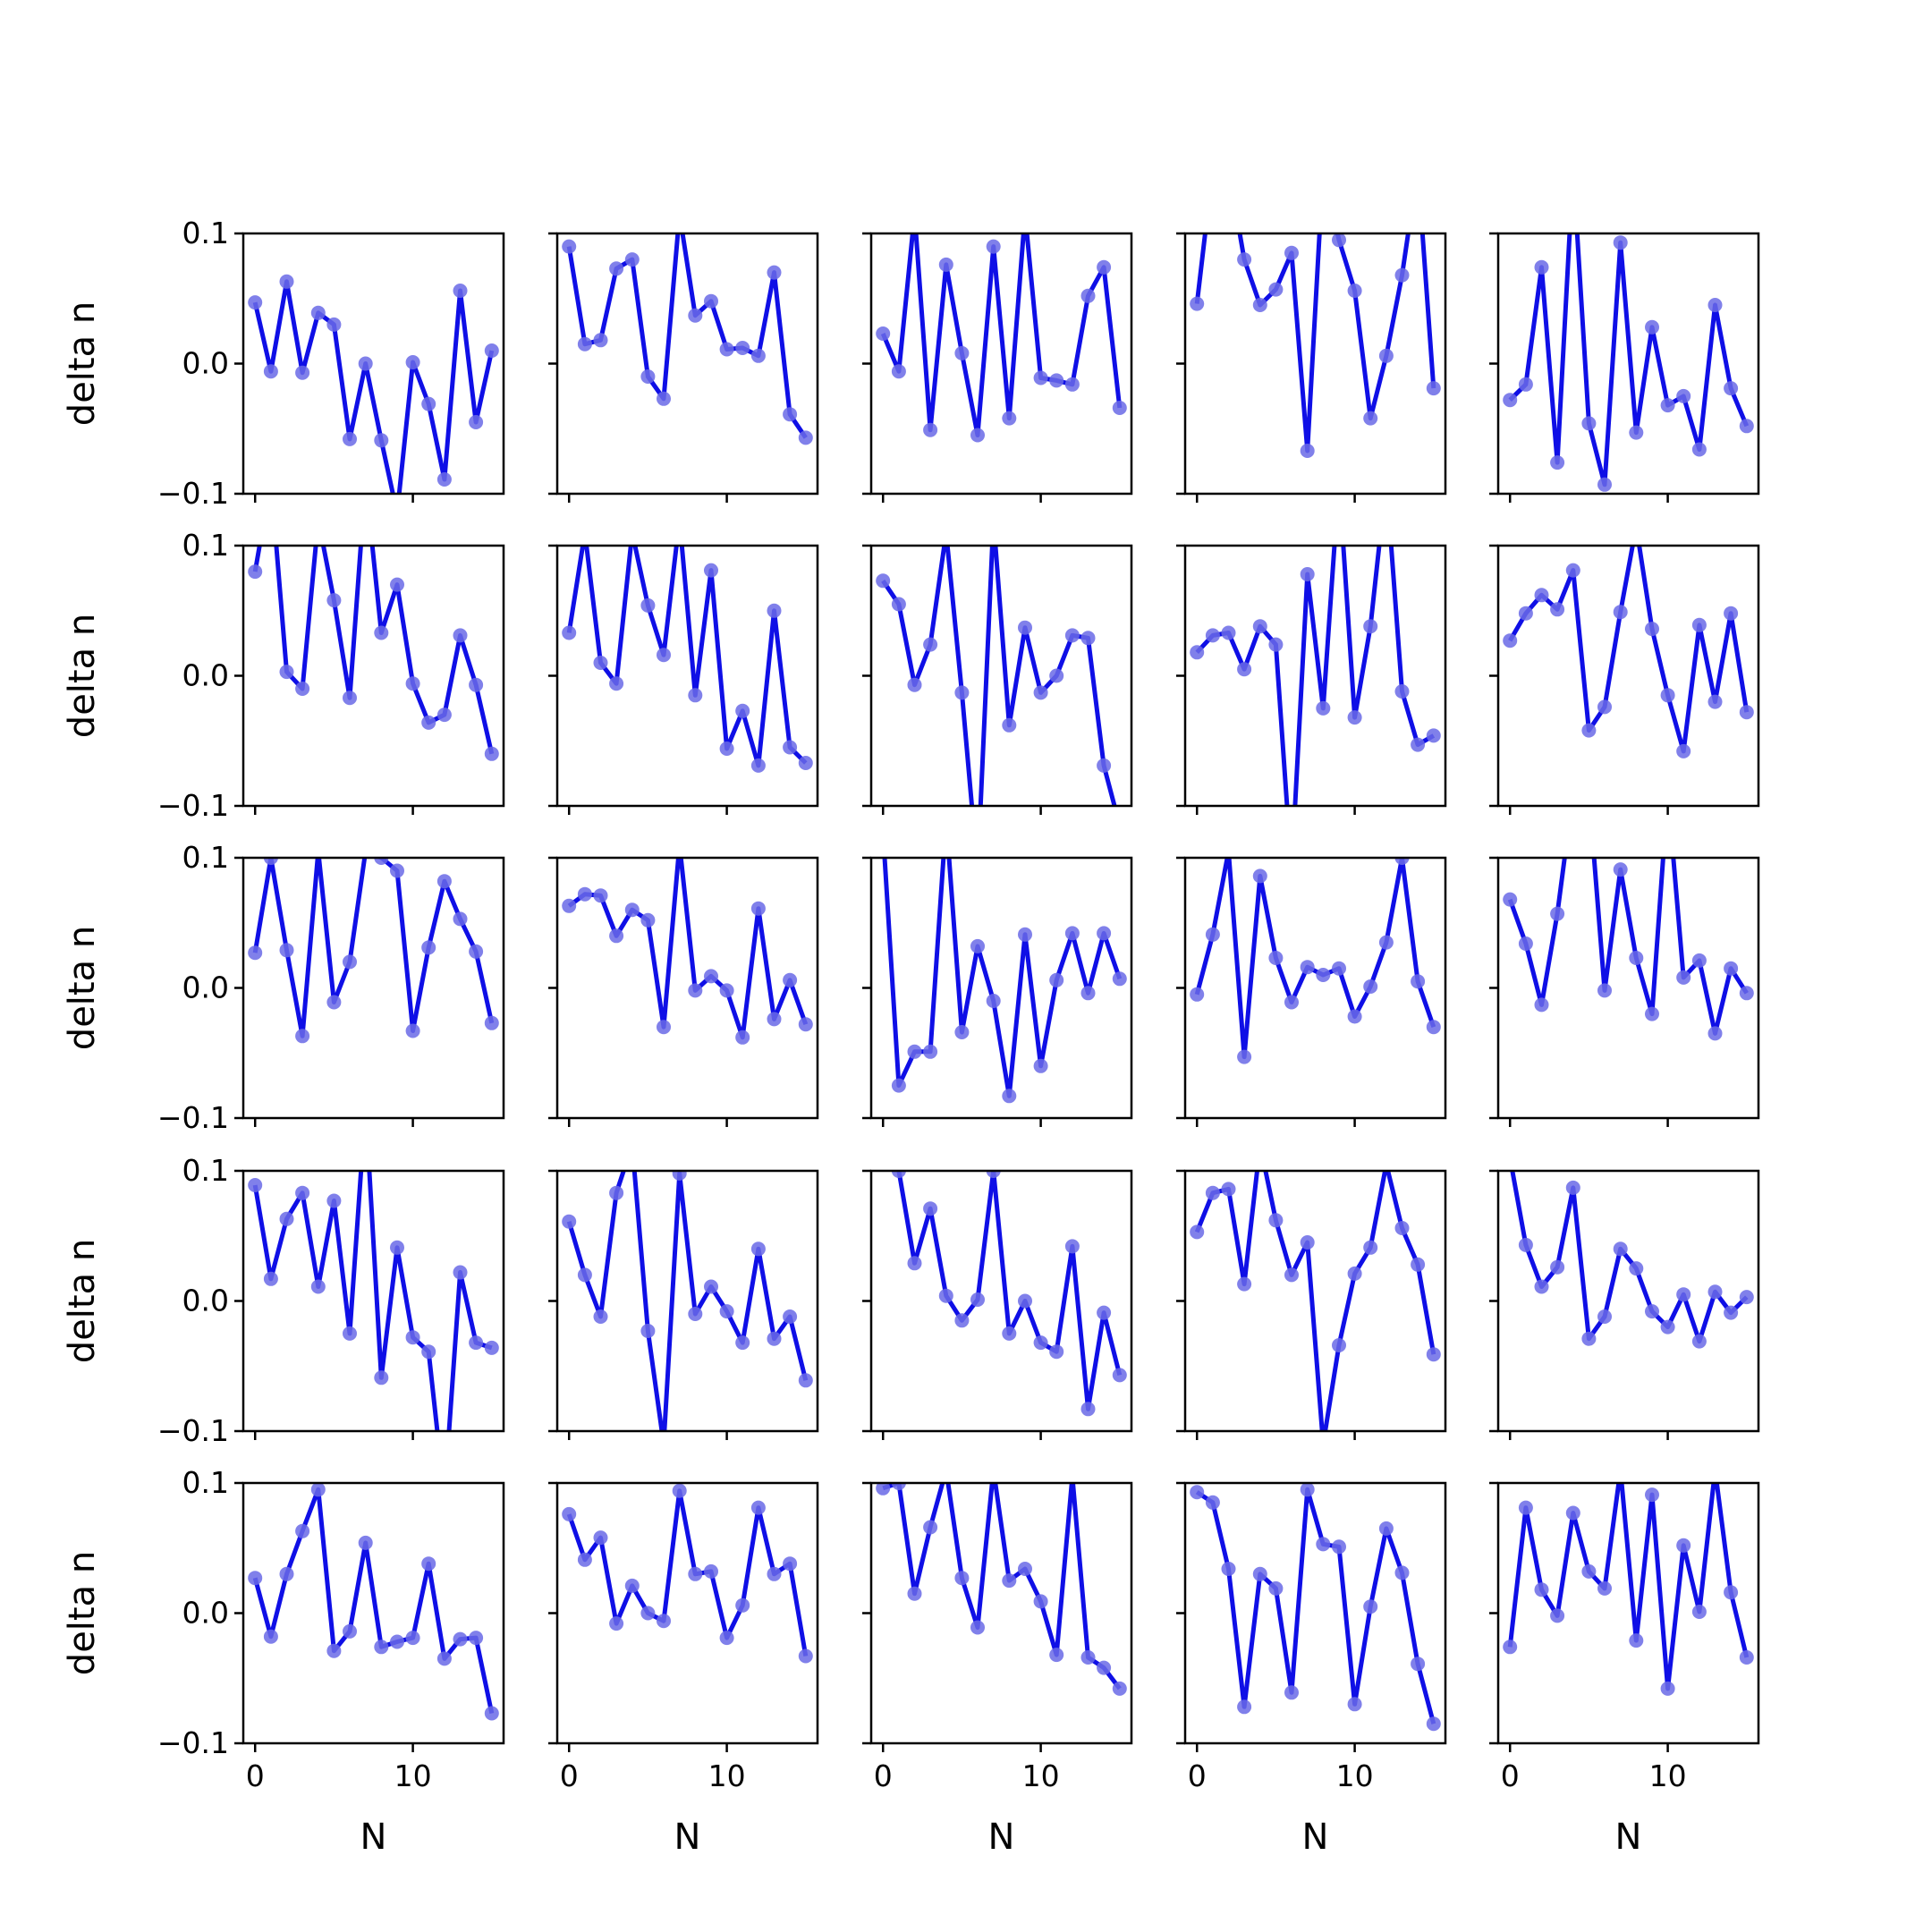 This screenshot has height=1932, width=1932. I want to click on panel-r3-c3, so click(997, 991).